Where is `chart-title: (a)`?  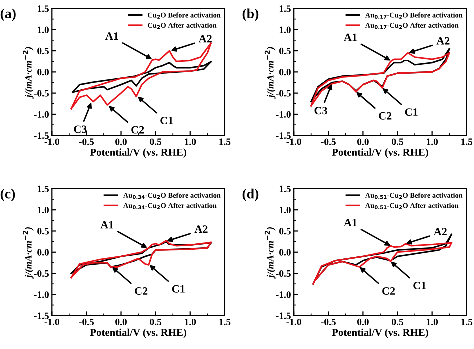
chart-title: (a) is located at coordinates (8, 15).